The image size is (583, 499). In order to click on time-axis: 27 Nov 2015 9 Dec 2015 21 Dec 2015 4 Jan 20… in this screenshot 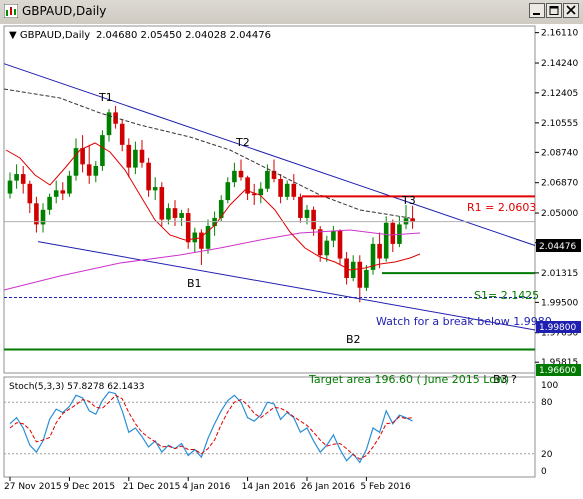, I will do `click(207, 484)`.